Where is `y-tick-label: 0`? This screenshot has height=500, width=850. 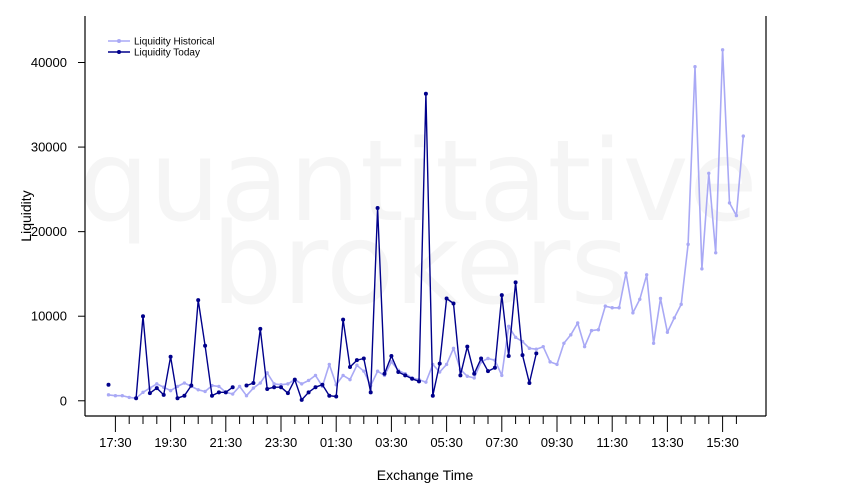
y-tick-label: 0 is located at coordinates (63, 400).